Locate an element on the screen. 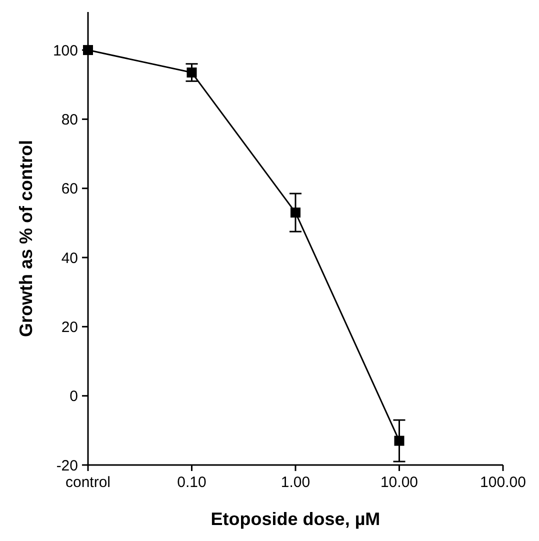 The image size is (539, 541). x-tick-label: 100.00 is located at coordinates (503, 482).